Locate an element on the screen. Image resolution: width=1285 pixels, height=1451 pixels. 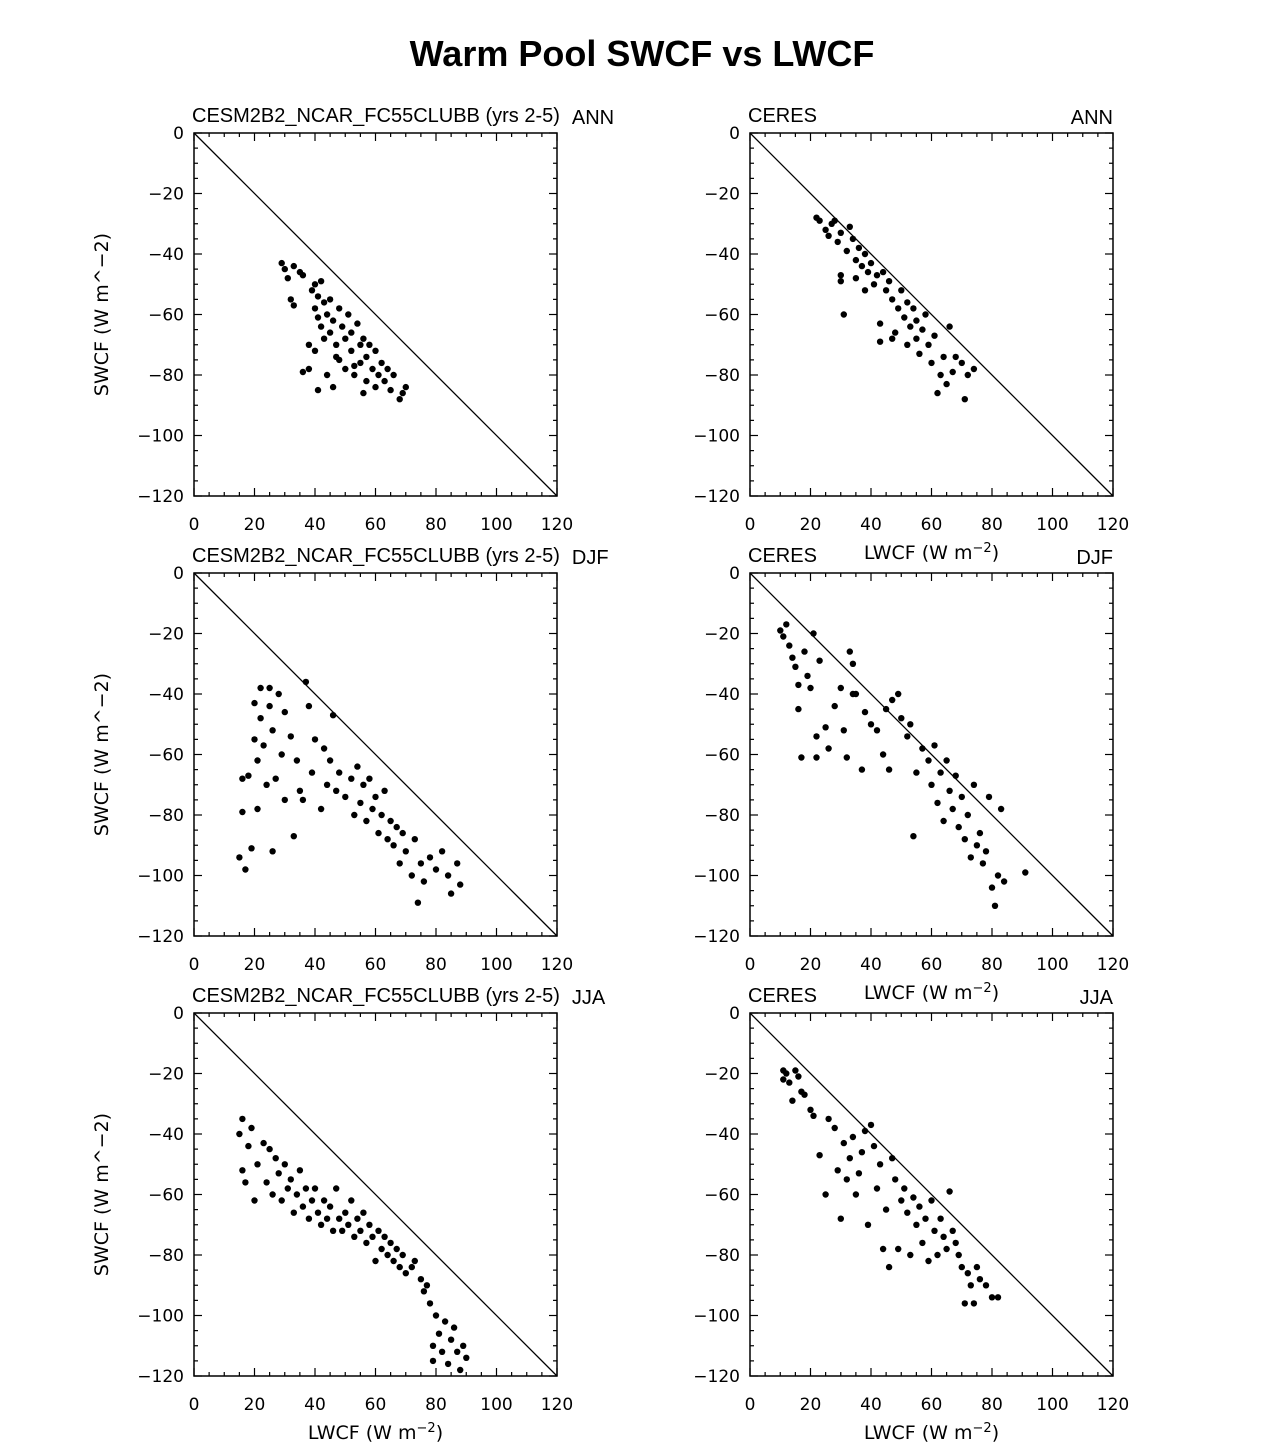
panel-right-title: ANN is located at coordinates (593, 118).